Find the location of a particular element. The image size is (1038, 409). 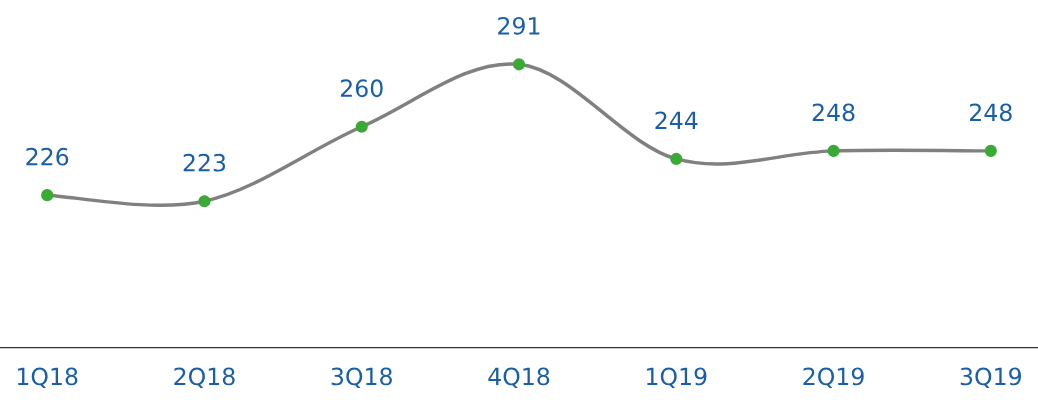

data-label: 226 is located at coordinates (47, 156).